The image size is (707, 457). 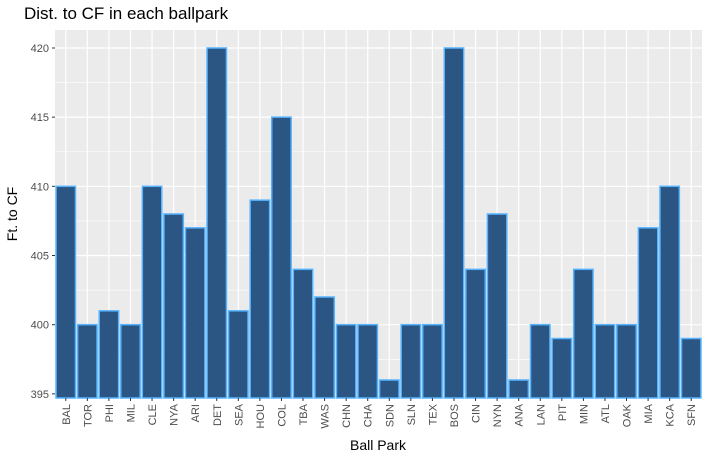 I want to click on x-tick-label-tba: TBA, so click(x=304, y=414).